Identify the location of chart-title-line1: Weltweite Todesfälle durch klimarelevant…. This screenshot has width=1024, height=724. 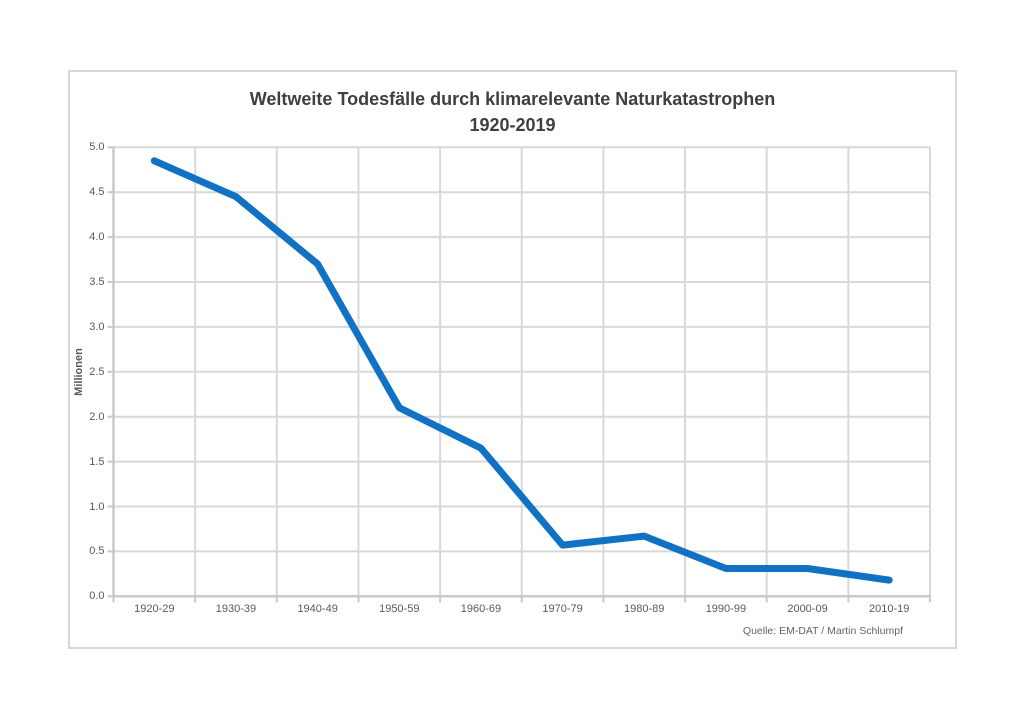
(512, 99).